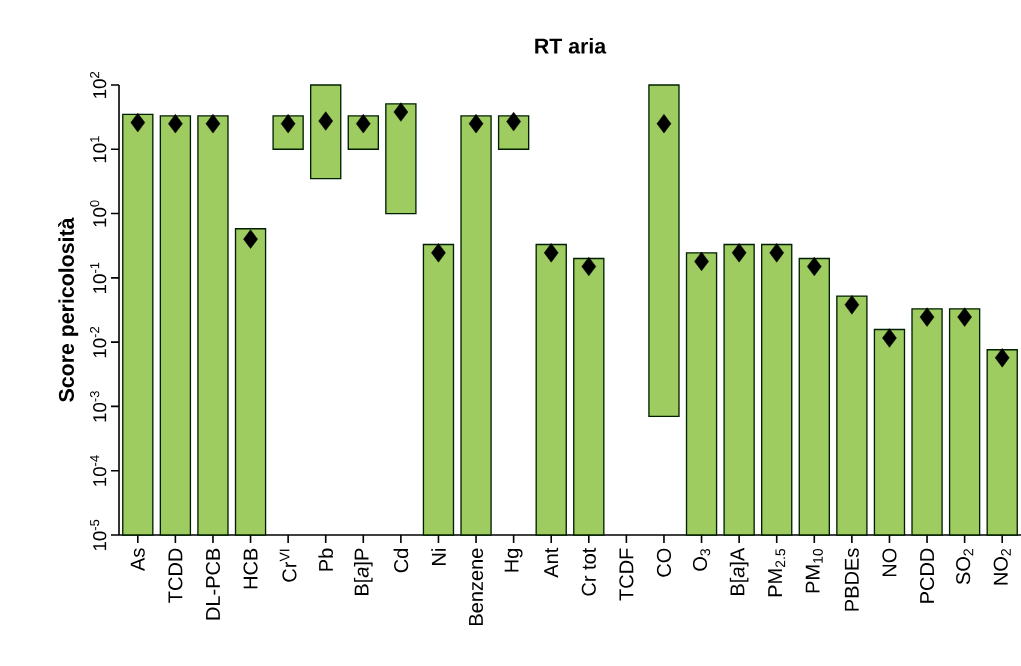 The height and width of the screenshot is (666, 1021). I want to click on y-axis-title: Score pericolosità, so click(68, 309).